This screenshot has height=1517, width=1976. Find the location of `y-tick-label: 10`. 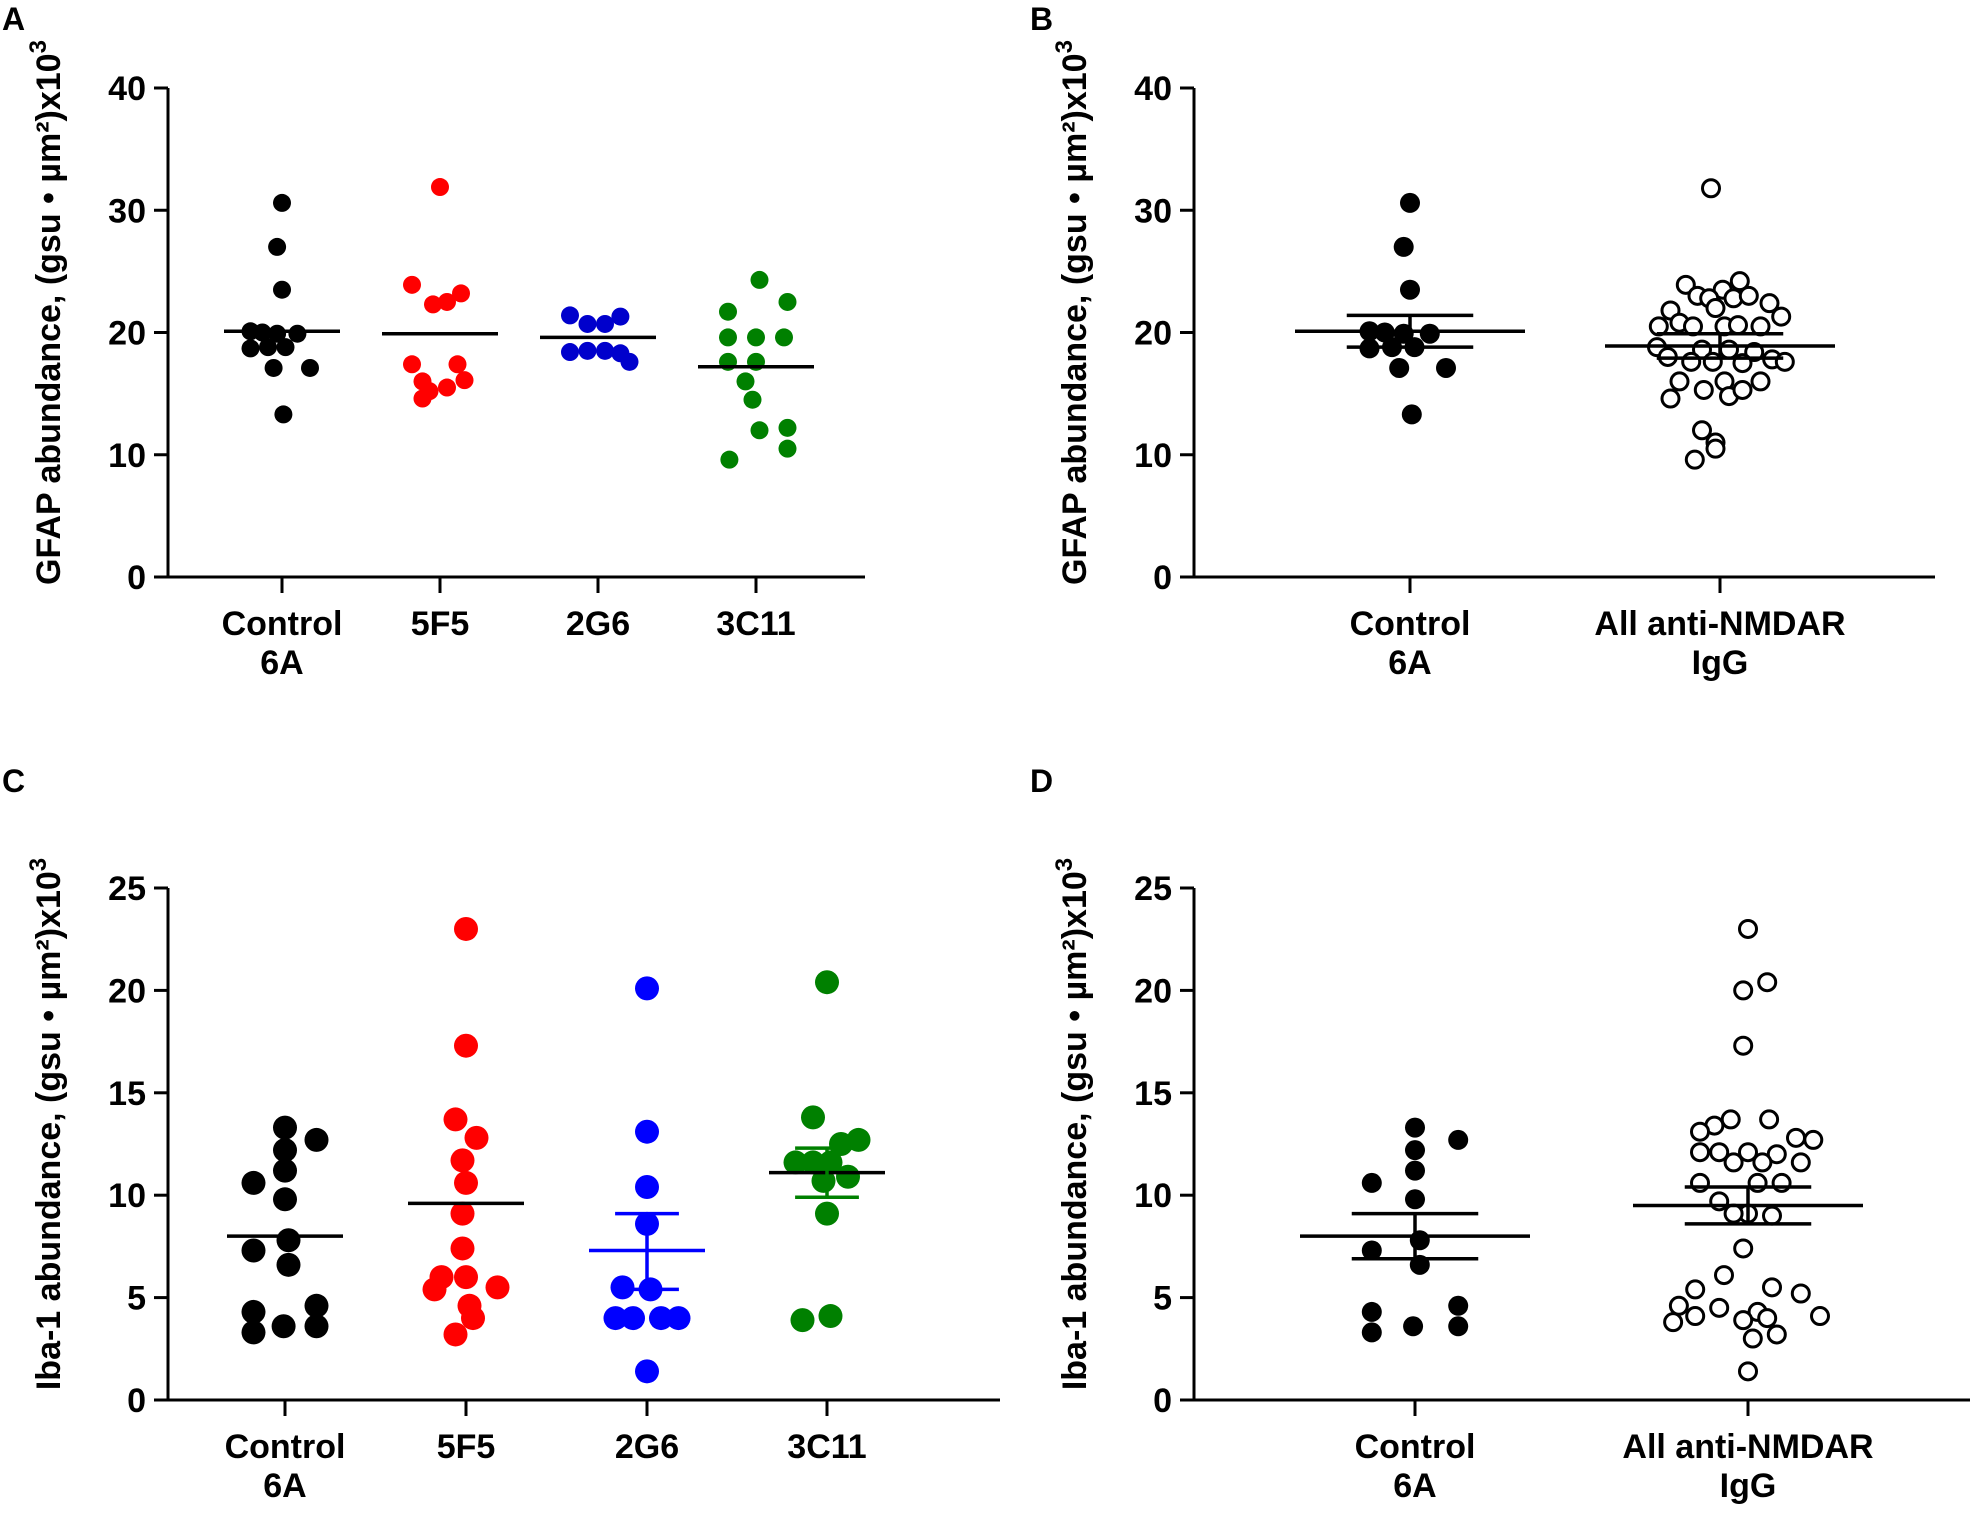

y-tick-label: 10 is located at coordinates (127, 456).